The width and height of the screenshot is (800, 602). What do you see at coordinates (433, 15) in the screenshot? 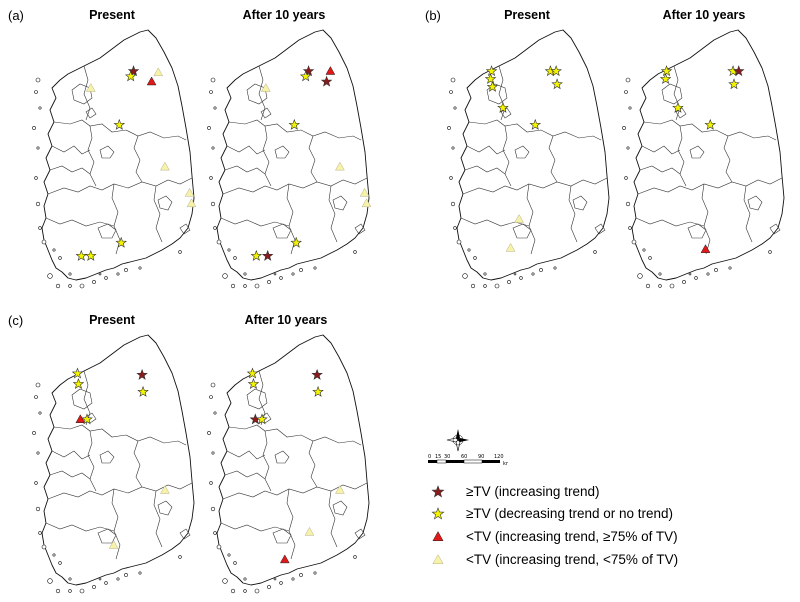
I see `panel-label-b: (b)` at bounding box center [433, 15].